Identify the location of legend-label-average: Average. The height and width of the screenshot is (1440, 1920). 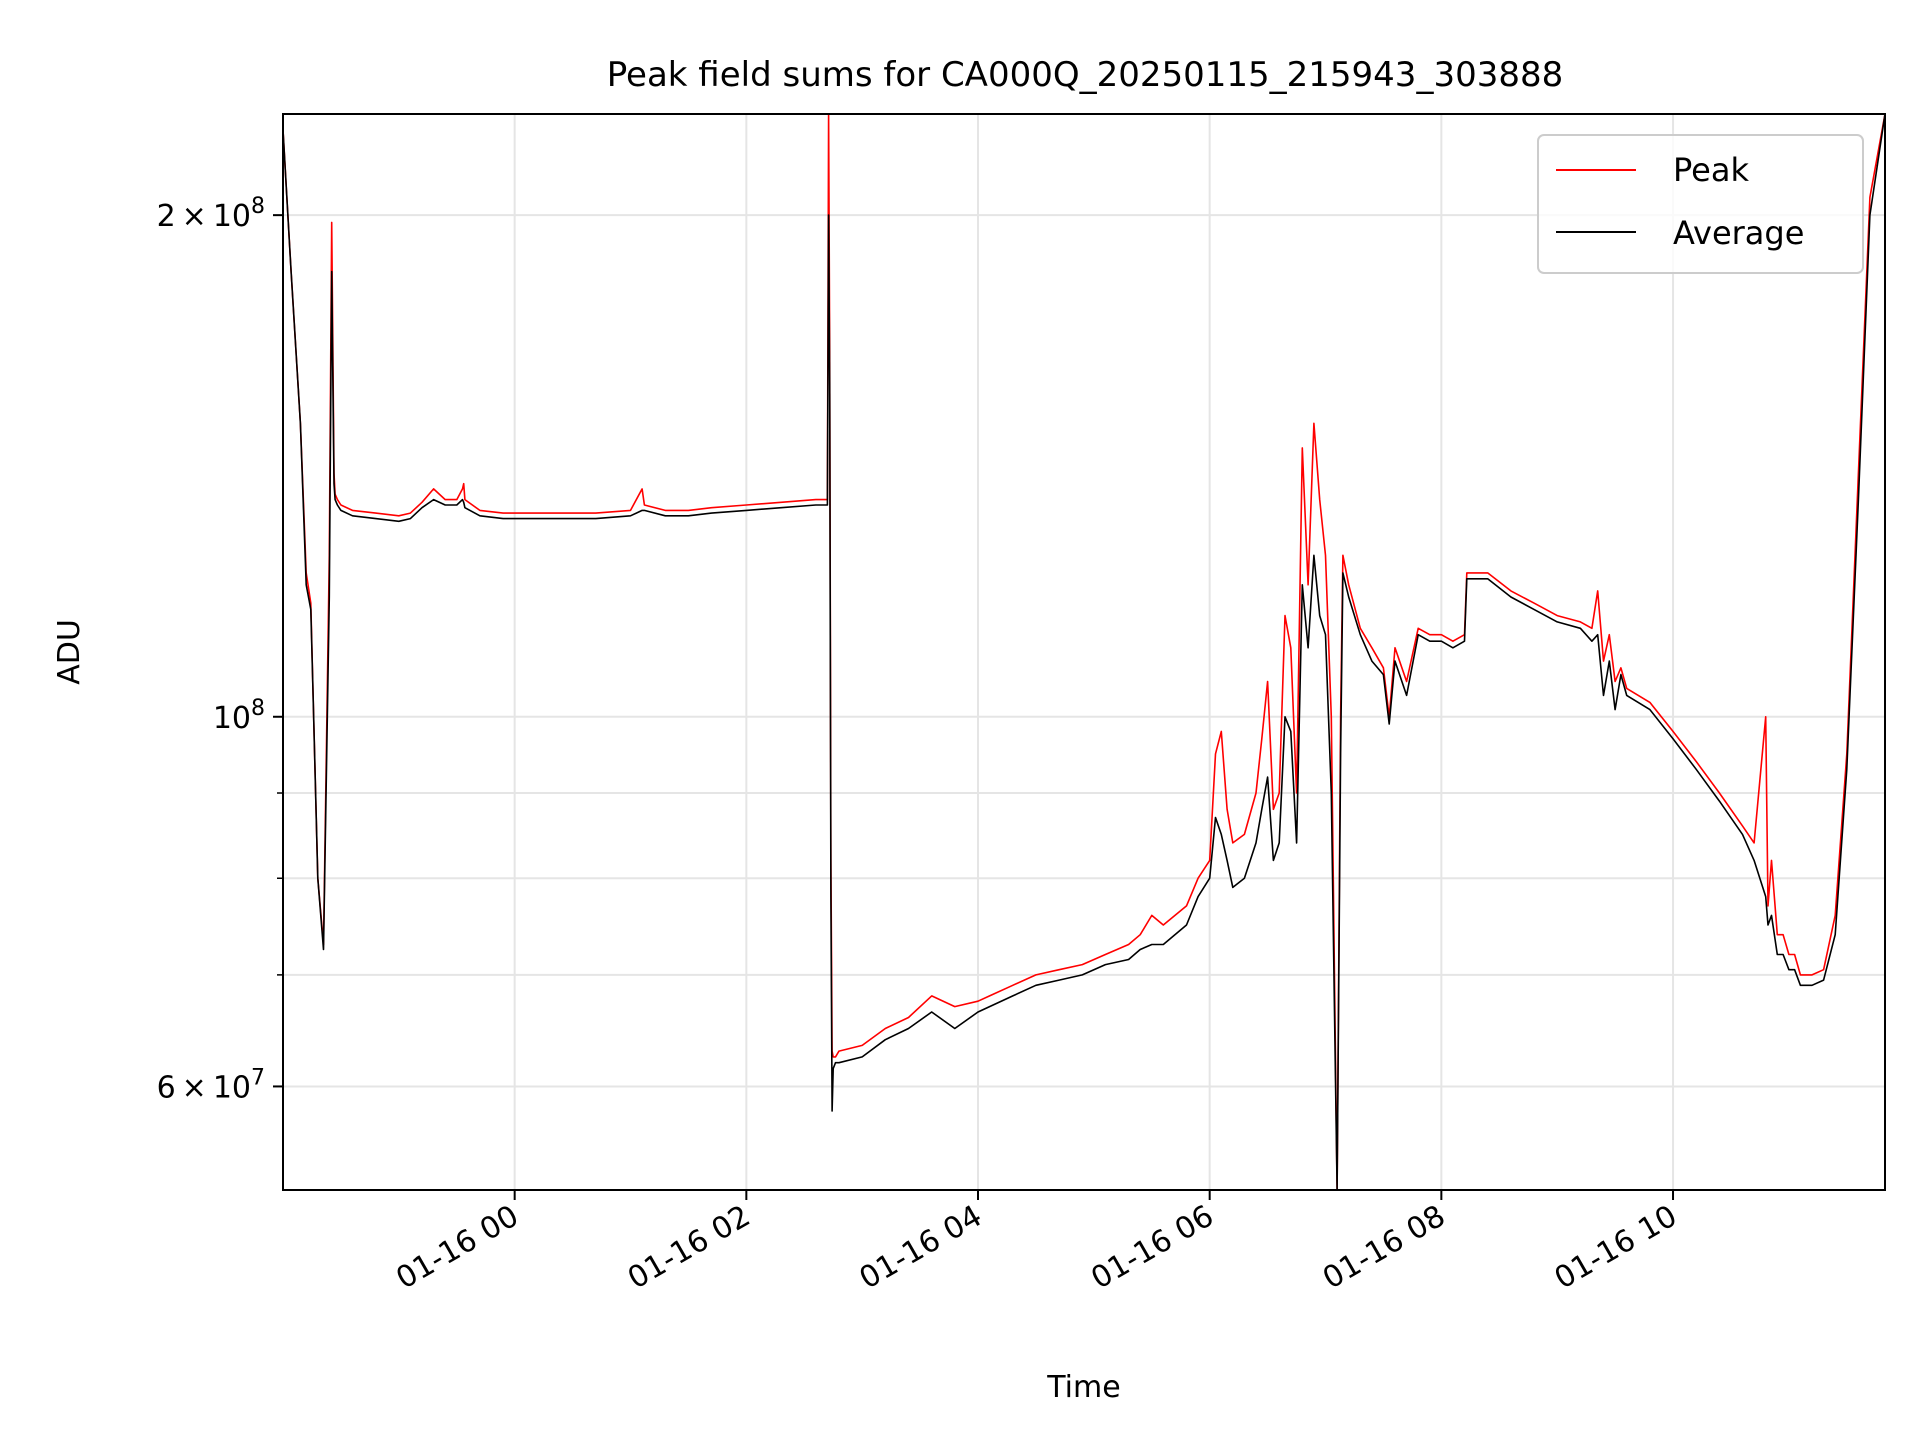
(1738, 233).